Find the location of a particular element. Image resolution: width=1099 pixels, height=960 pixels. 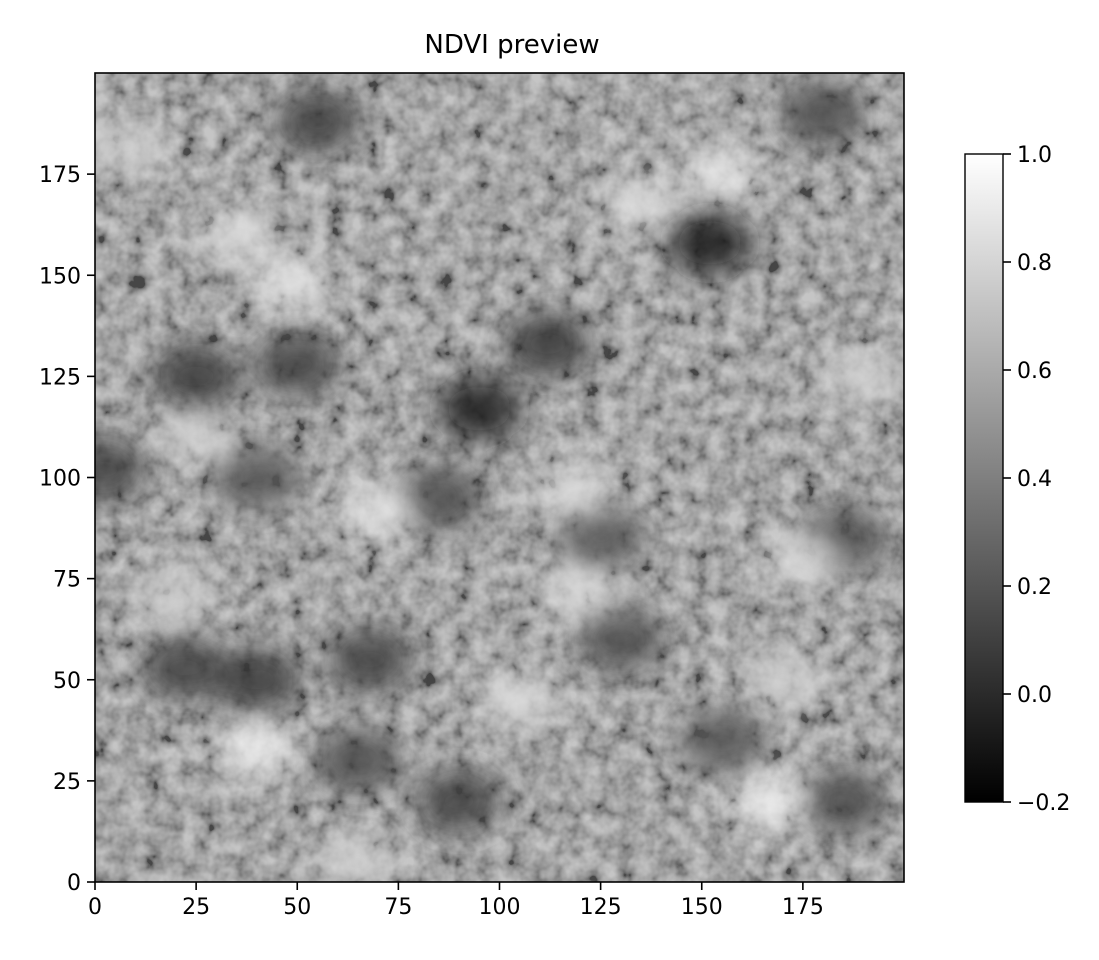

colorbar-tick-label: 0.6 is located at coordinates (1034, 371).